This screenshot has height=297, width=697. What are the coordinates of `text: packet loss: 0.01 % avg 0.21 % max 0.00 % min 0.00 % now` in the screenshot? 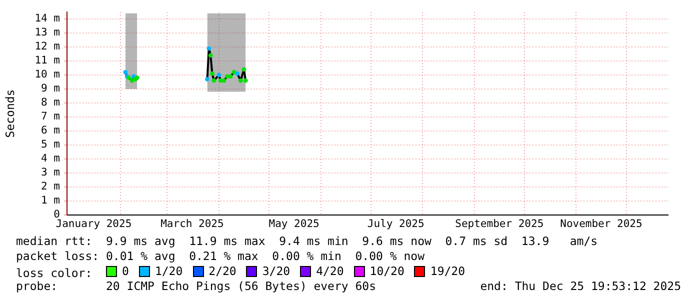 It's located at (220, 256).